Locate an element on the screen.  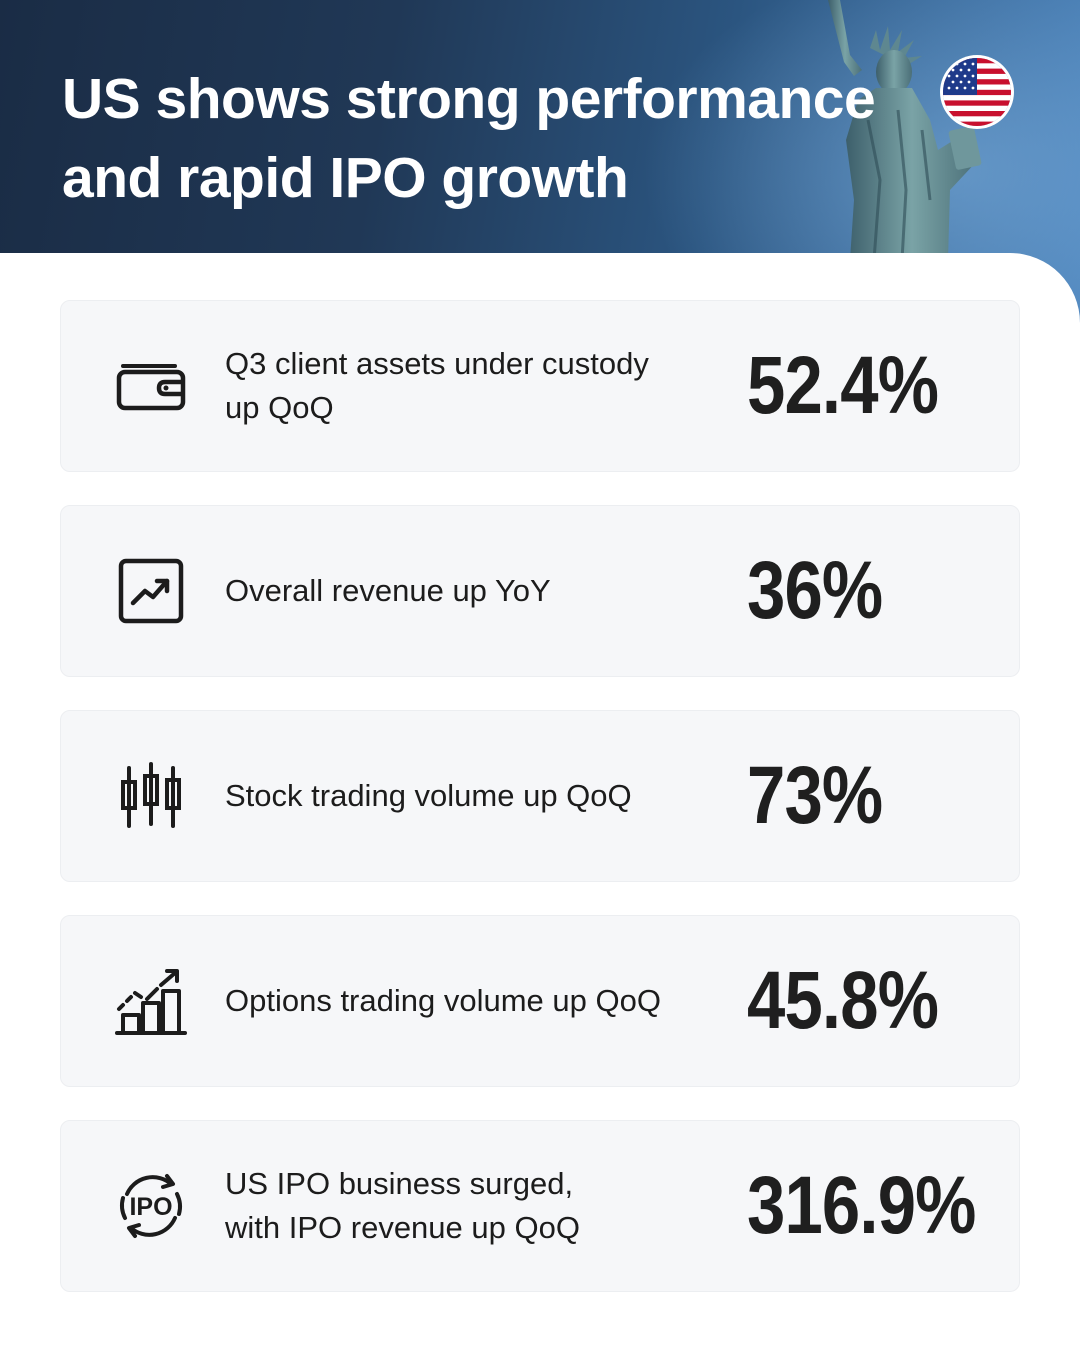
stat-label: Stock trading volume up QoQ is located at coordinates (465, 796).